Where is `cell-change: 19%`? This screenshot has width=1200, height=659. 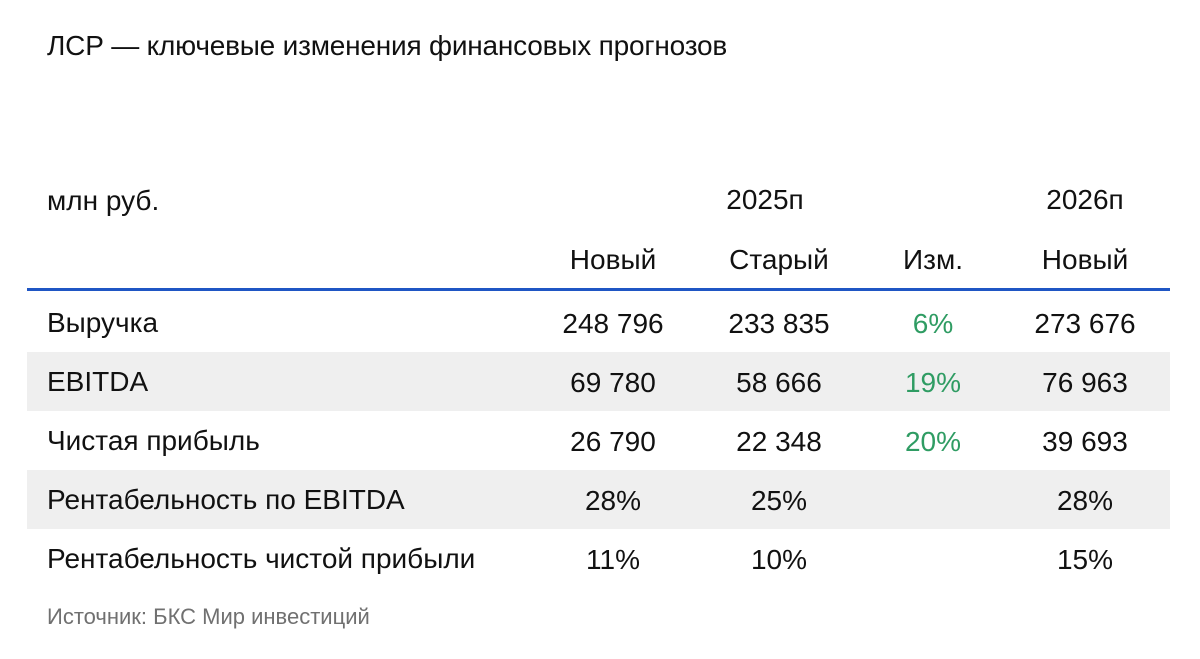 cell-change: 19% is located at coordinates (933, 382).